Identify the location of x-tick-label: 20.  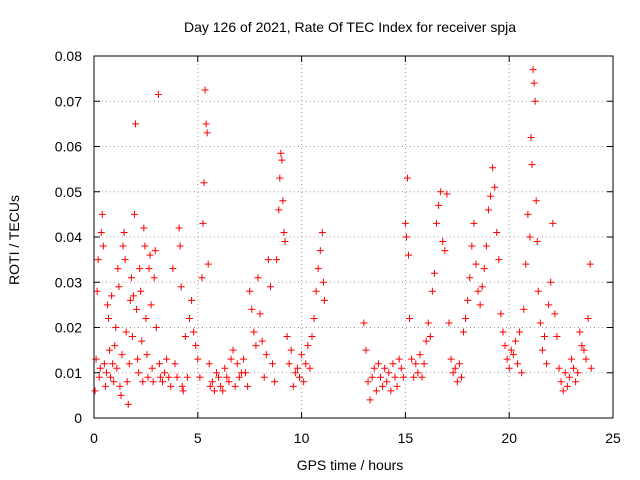
(509, 438).